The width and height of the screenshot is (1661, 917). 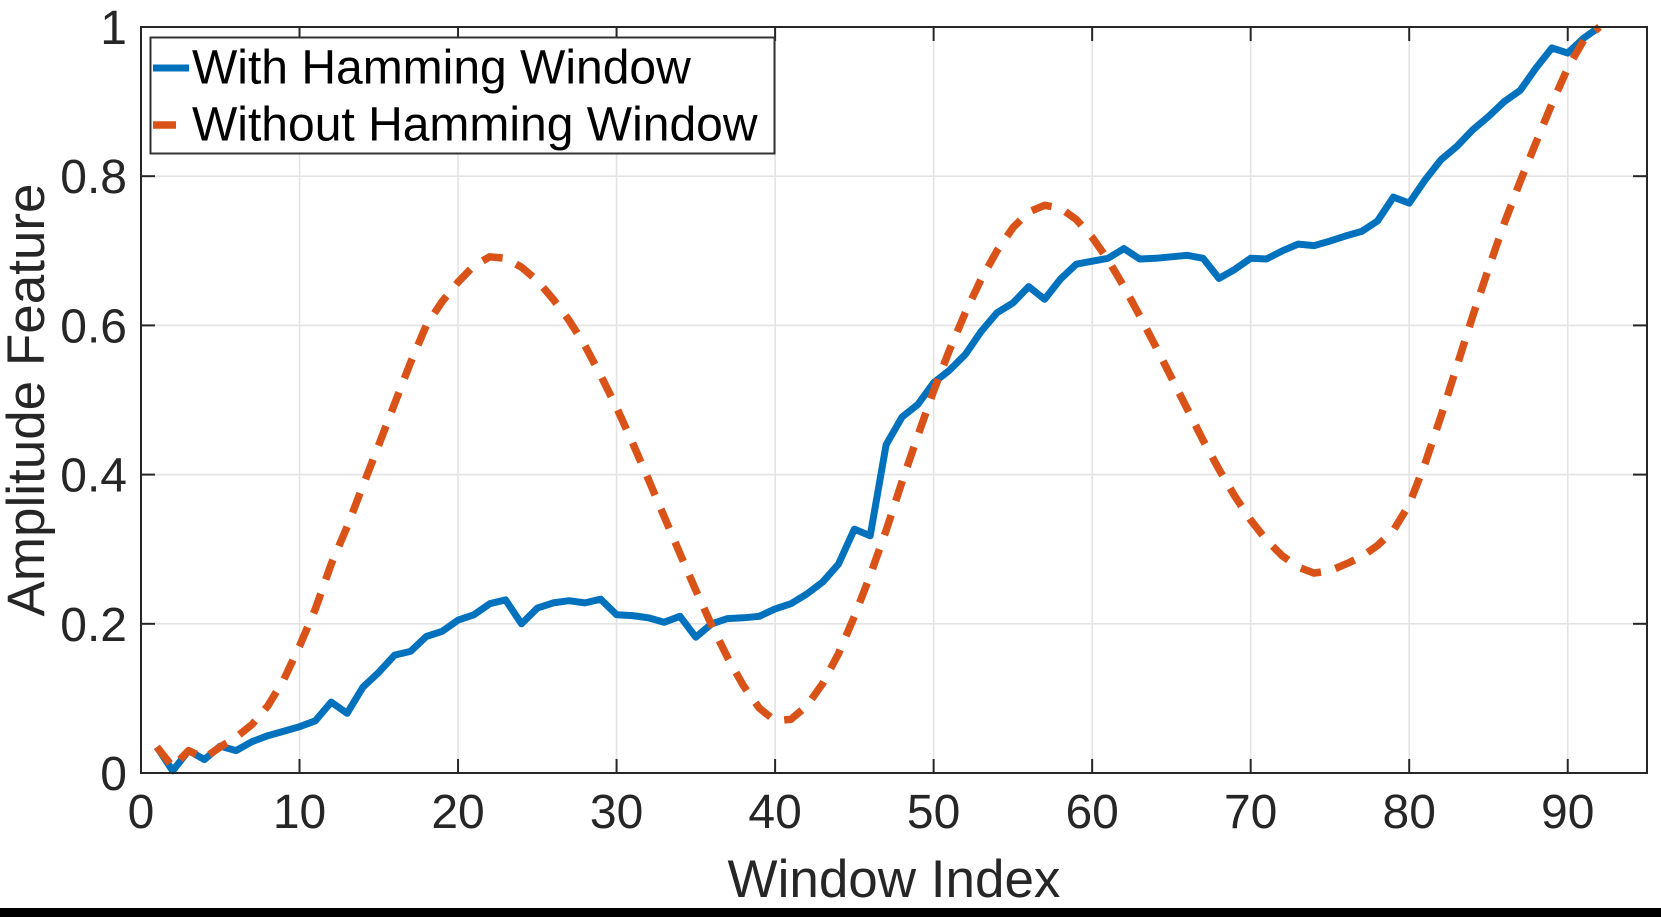 I want to click on y-tick-label: 0.4, so click(x=93, y=476).